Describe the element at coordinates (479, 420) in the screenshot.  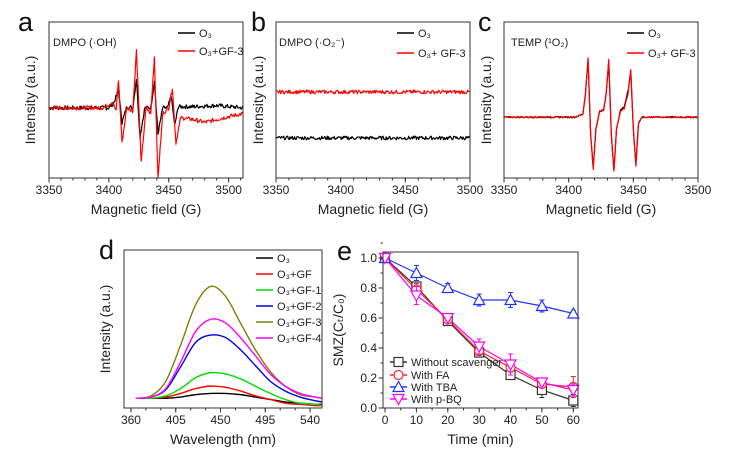
I see `x-tick-label: 30` at that location.